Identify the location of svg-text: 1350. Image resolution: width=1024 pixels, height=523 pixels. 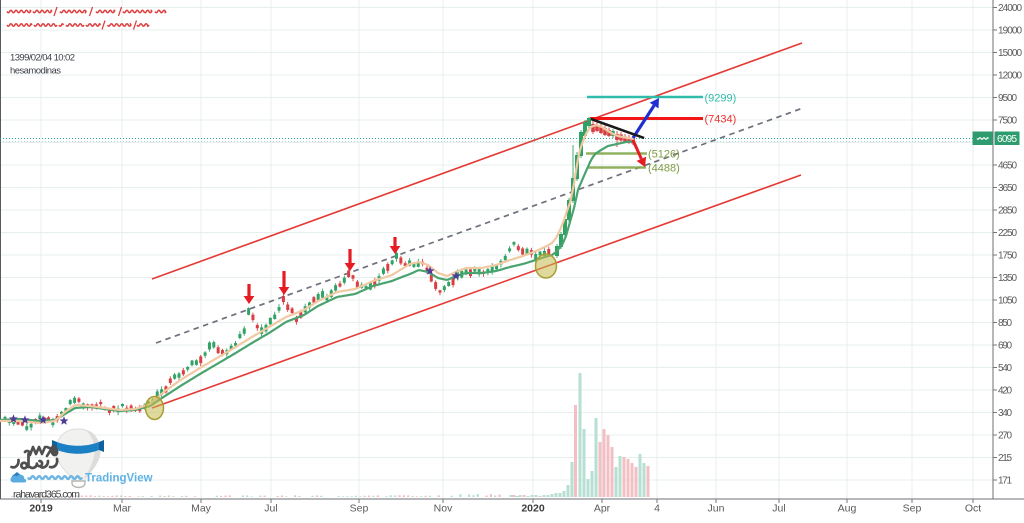
(1007, 278).